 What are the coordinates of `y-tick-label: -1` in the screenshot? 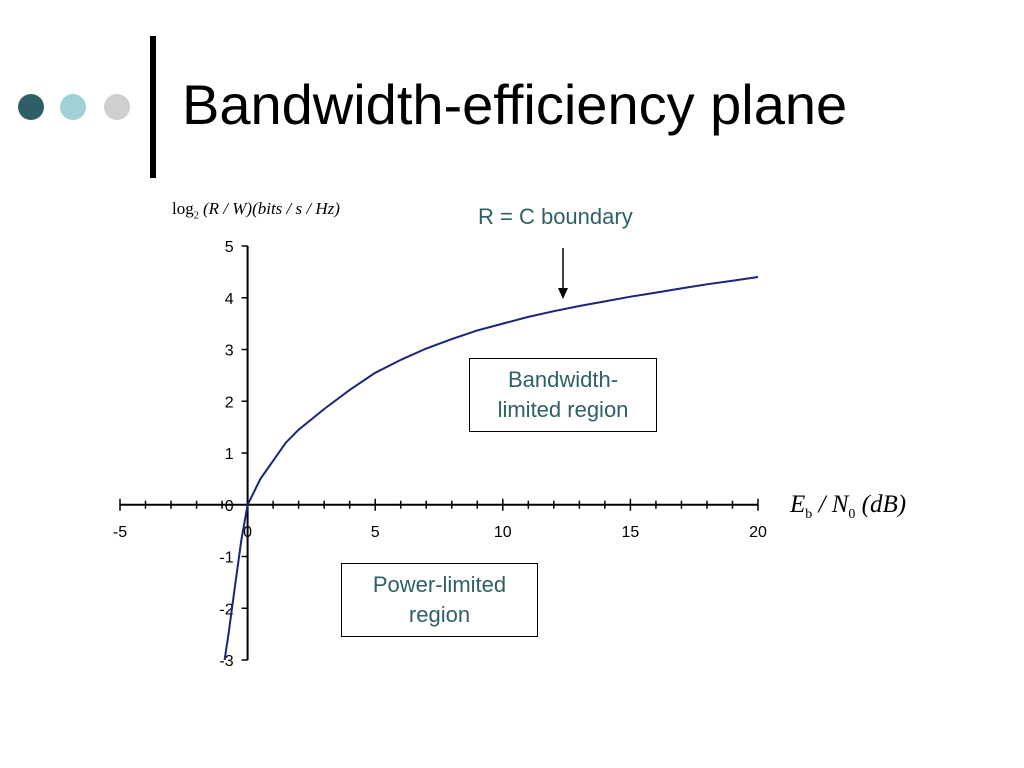 It's located at (226, 558).